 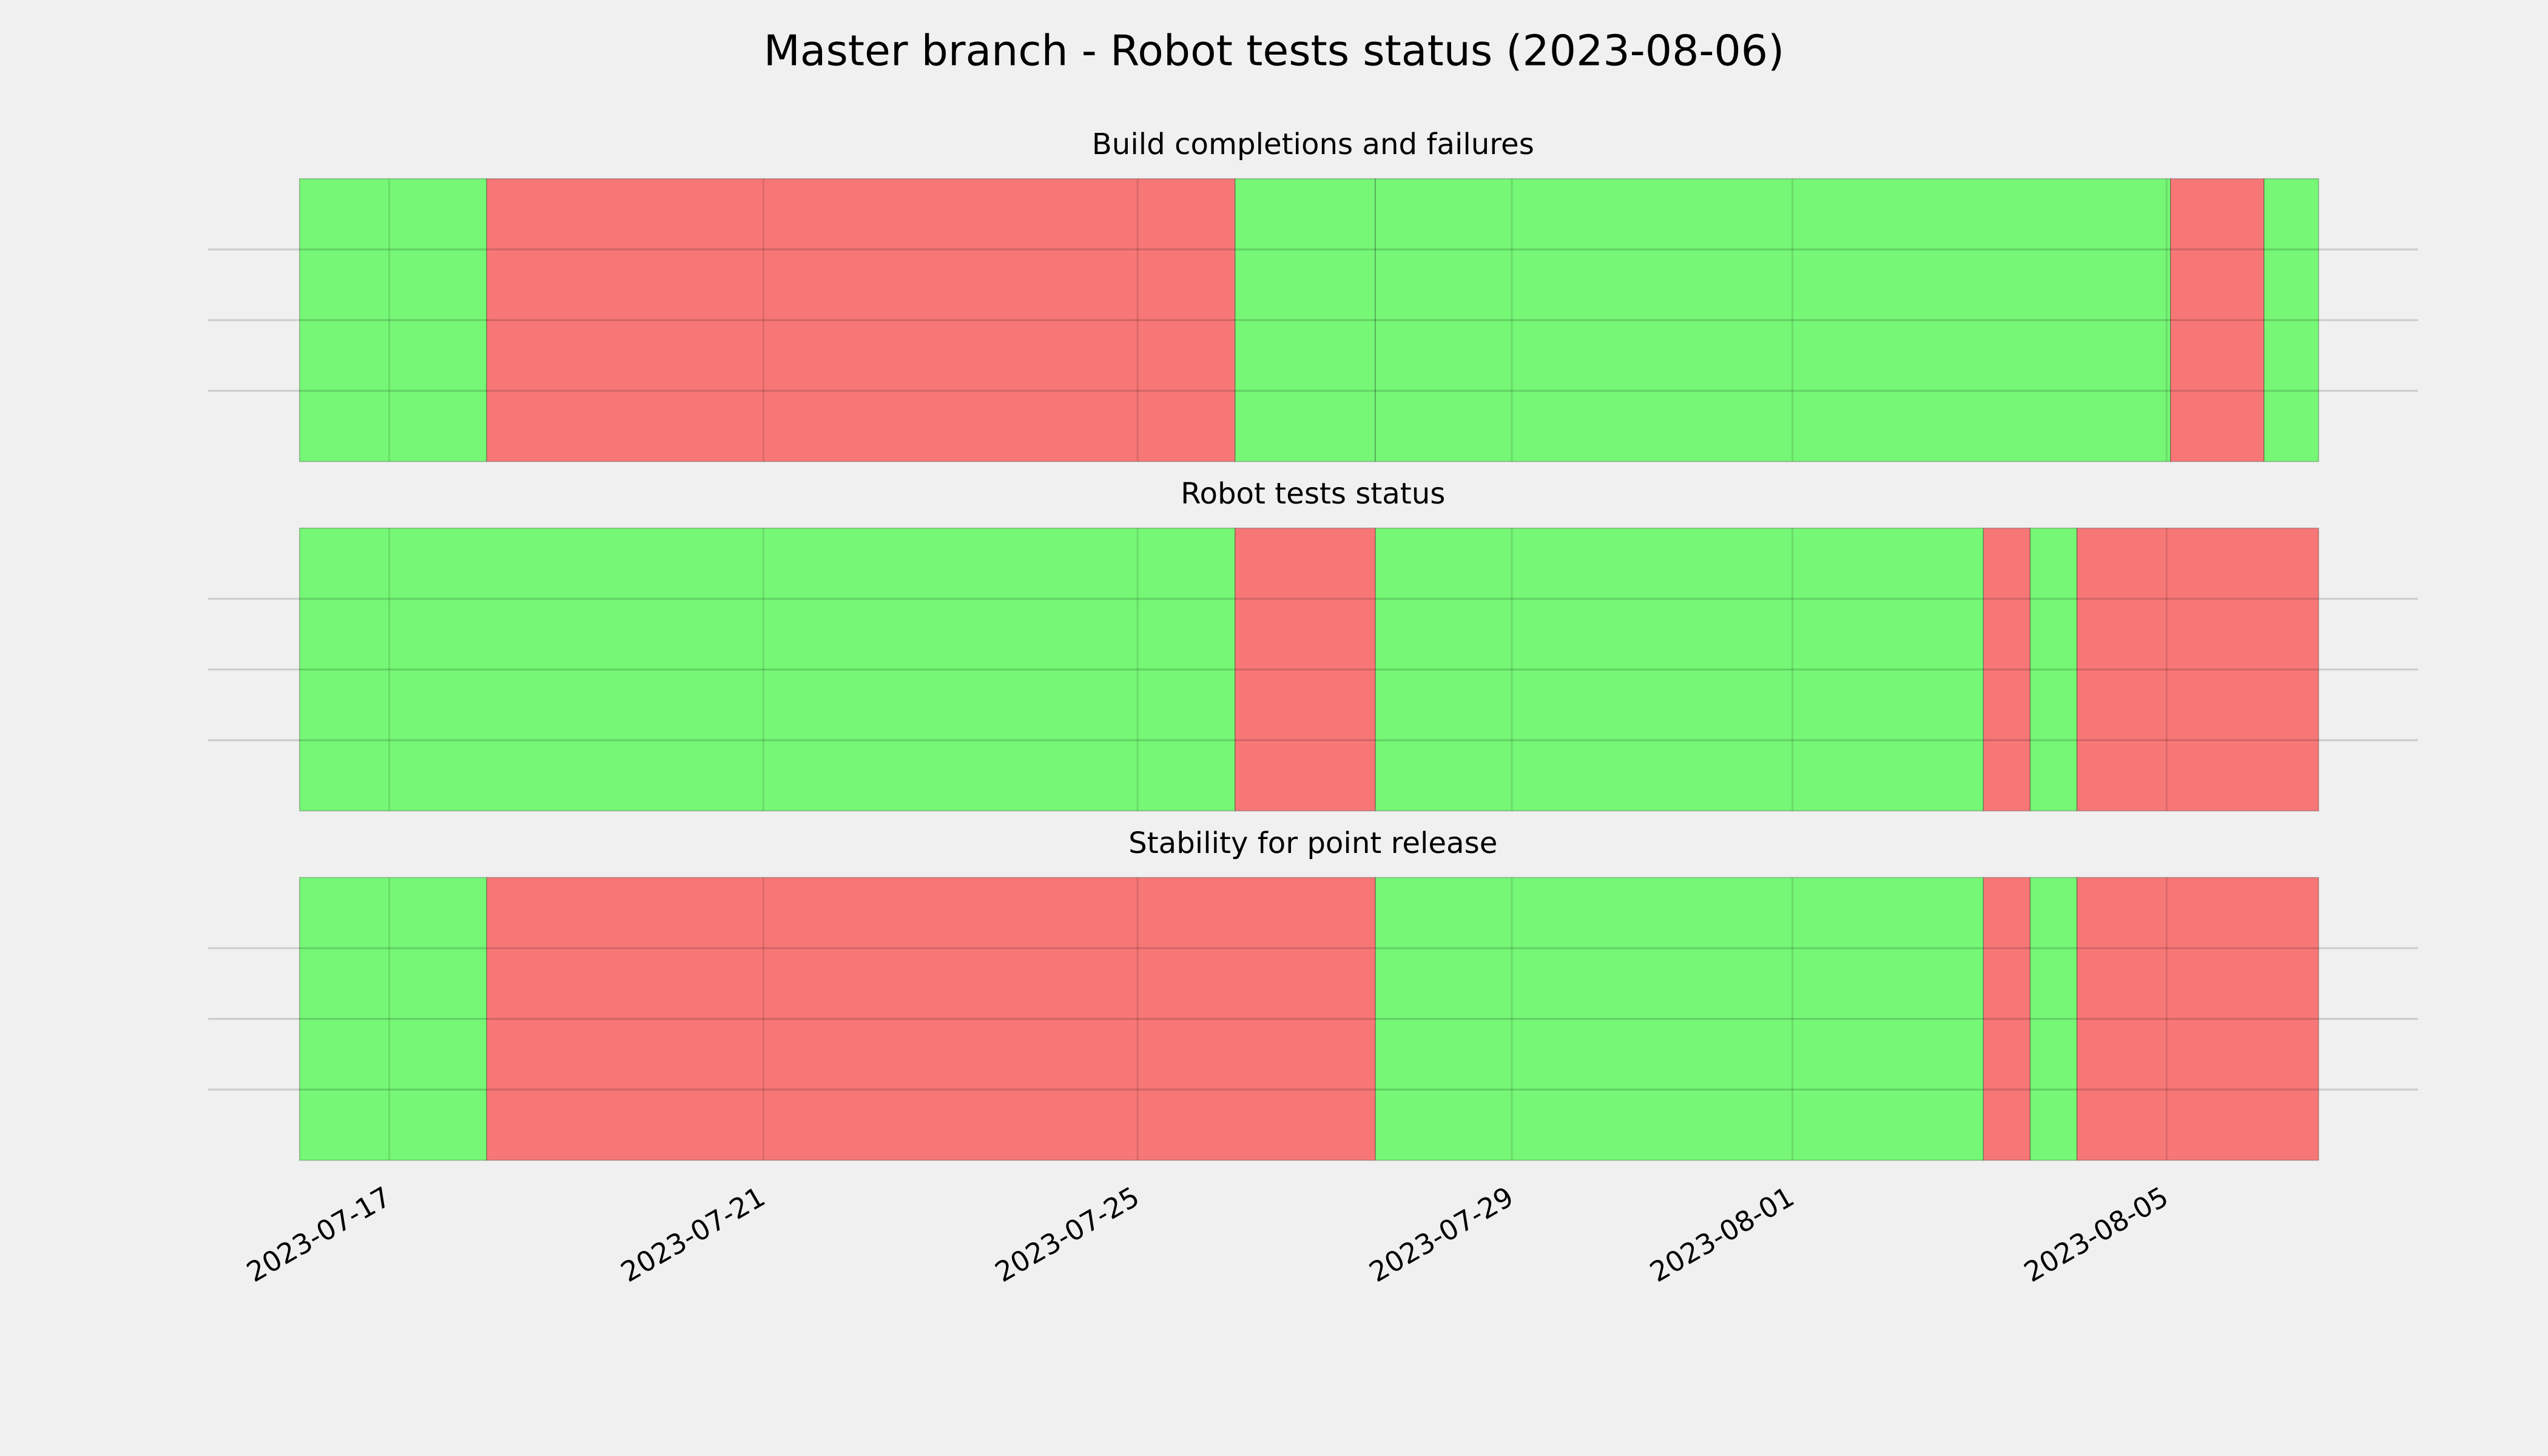 I want to click on panel-title: Robot tests status, so click(x=1313, y=494).